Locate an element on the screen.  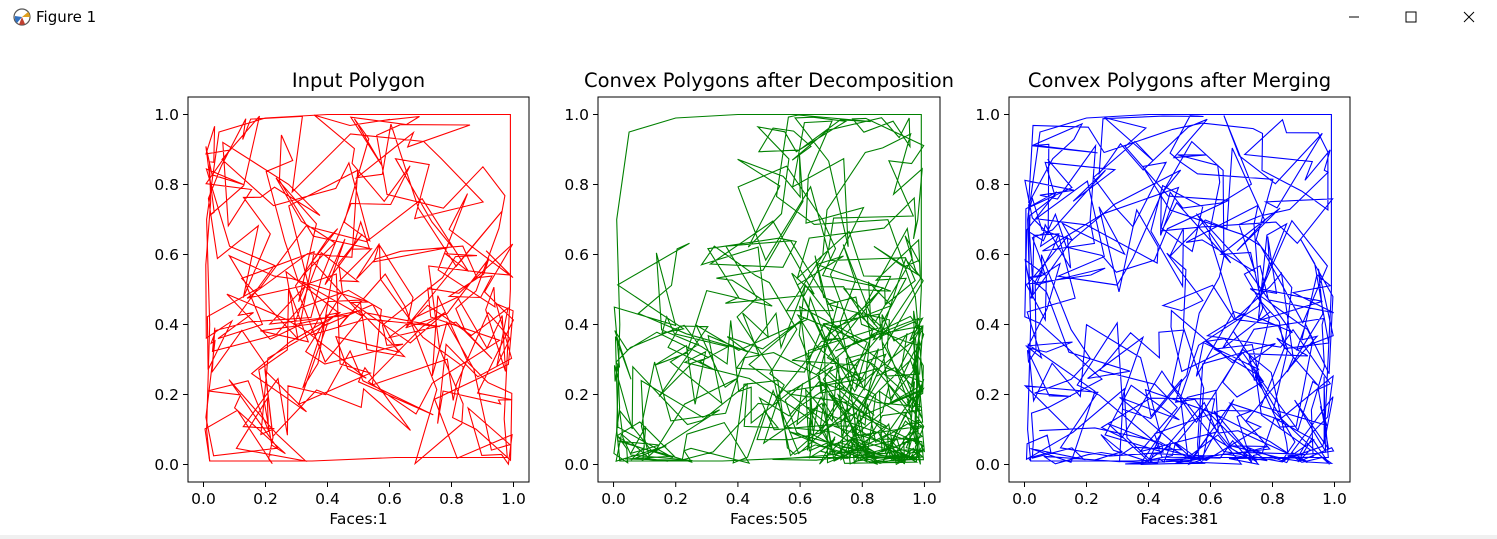
close-icon is located at coordinates (1469, 16).